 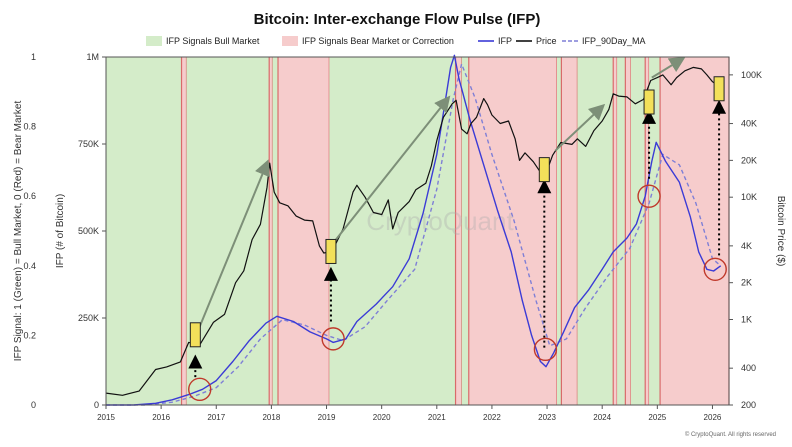 I want to click on x-tick-label: 2019, so click(x=327, y=417).